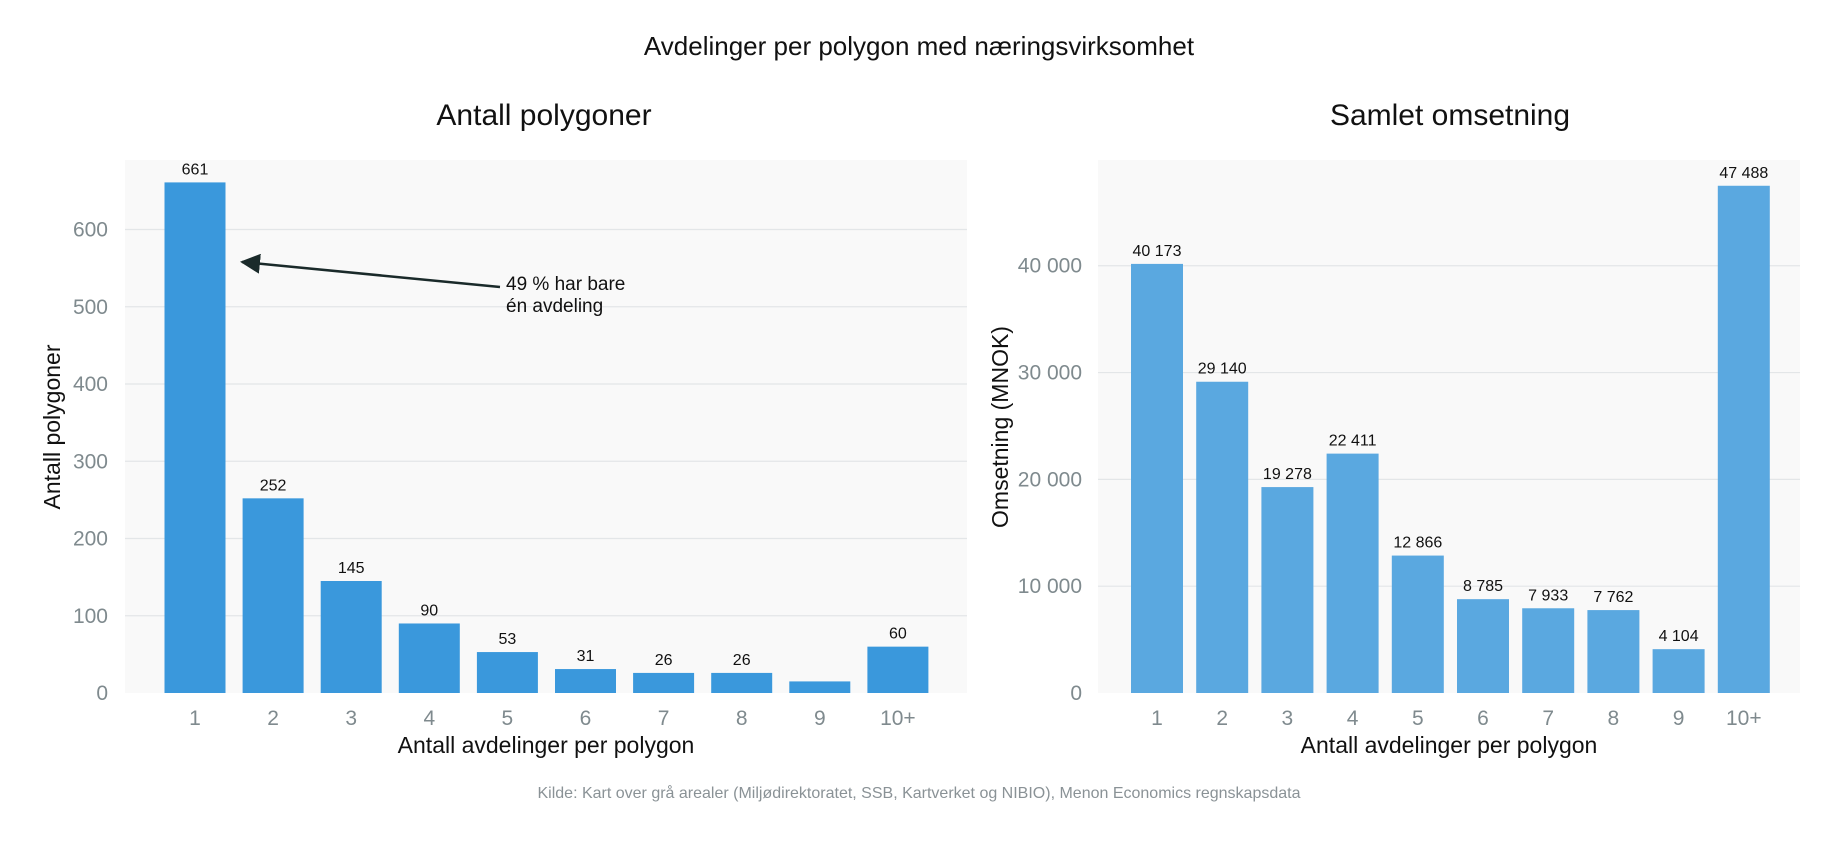  I want to click on data-label-left: 53, so click(508, 639).